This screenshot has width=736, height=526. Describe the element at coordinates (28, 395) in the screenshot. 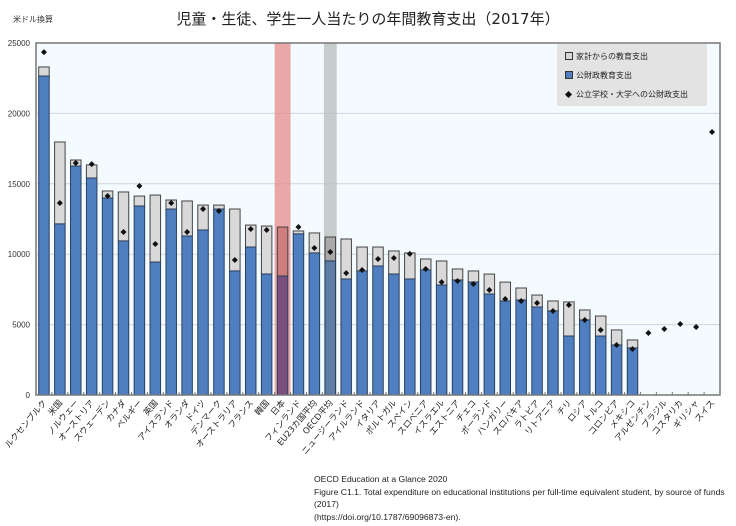

I see `y-tick-label: 0` at that location.